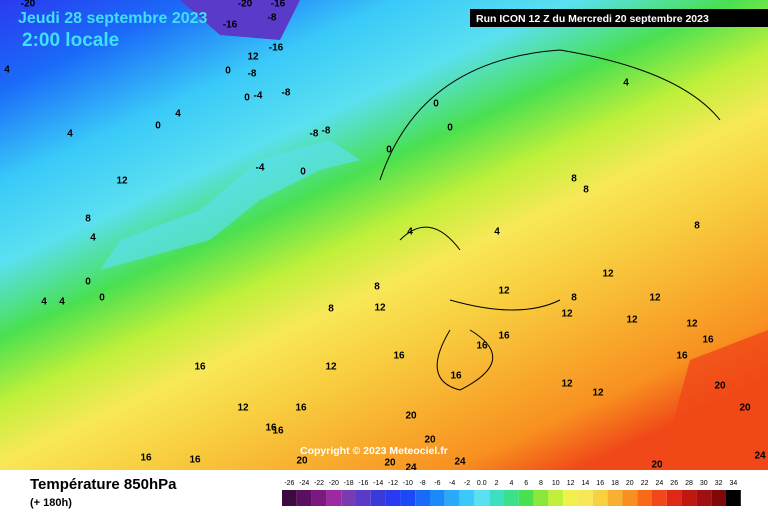 The height and width of the screenshot is (512, 768). Describe the element at coordinates (113, 18) in the screenshot. I see `valid-date: Jeudi 28 septembre 2023` at that location.